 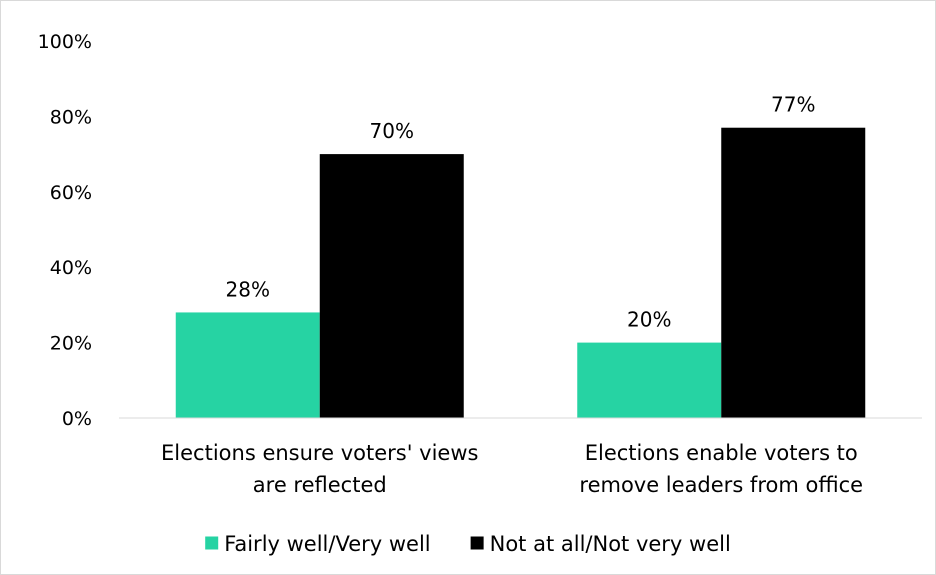 What do you see at coordinates (71, 344) in the screenshot?
I see `y-tick-label: 20%` at bounding box center [71, 344].